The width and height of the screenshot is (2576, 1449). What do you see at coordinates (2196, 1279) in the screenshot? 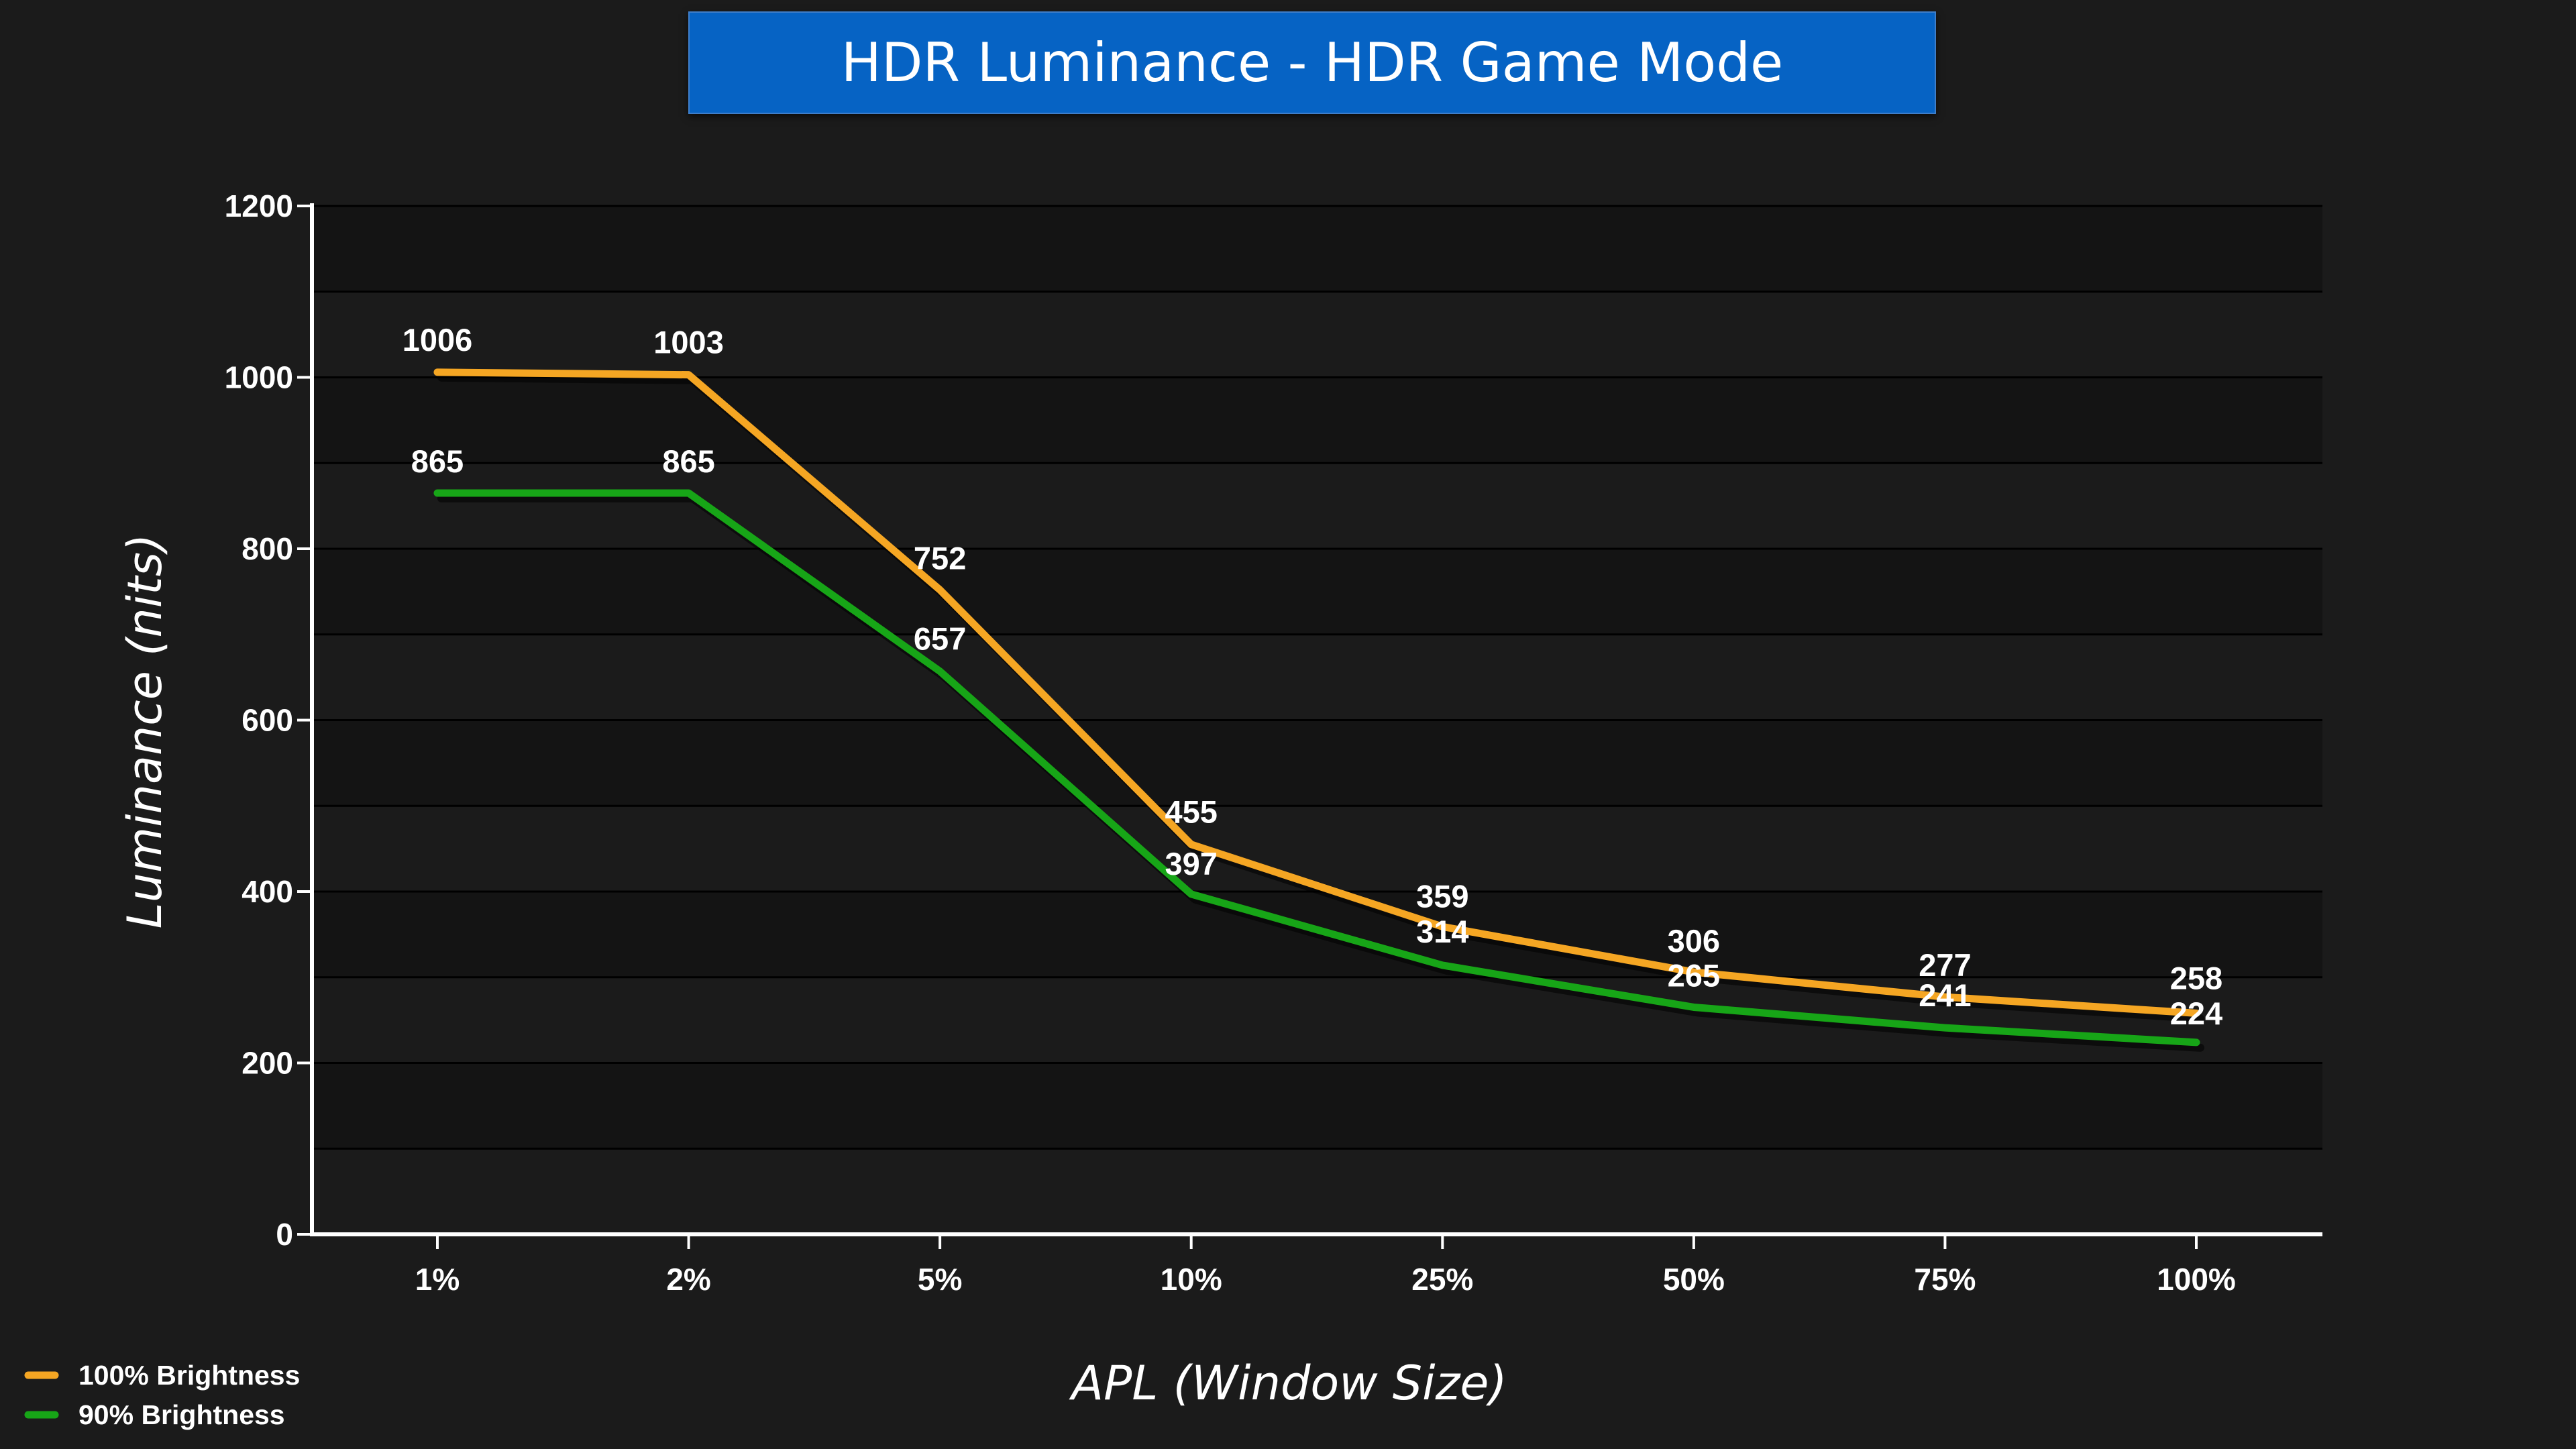
I see `x-tick-label: 100%` at bounding box center [2196, 1279].